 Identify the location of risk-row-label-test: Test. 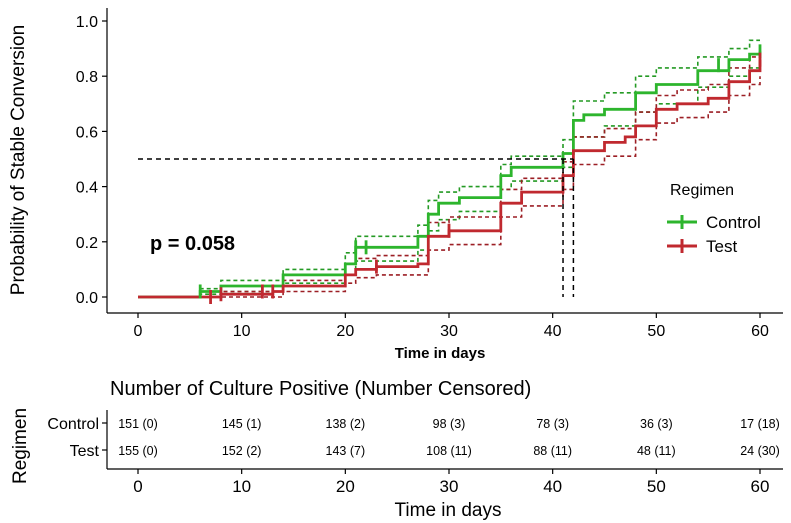
(85, 451).